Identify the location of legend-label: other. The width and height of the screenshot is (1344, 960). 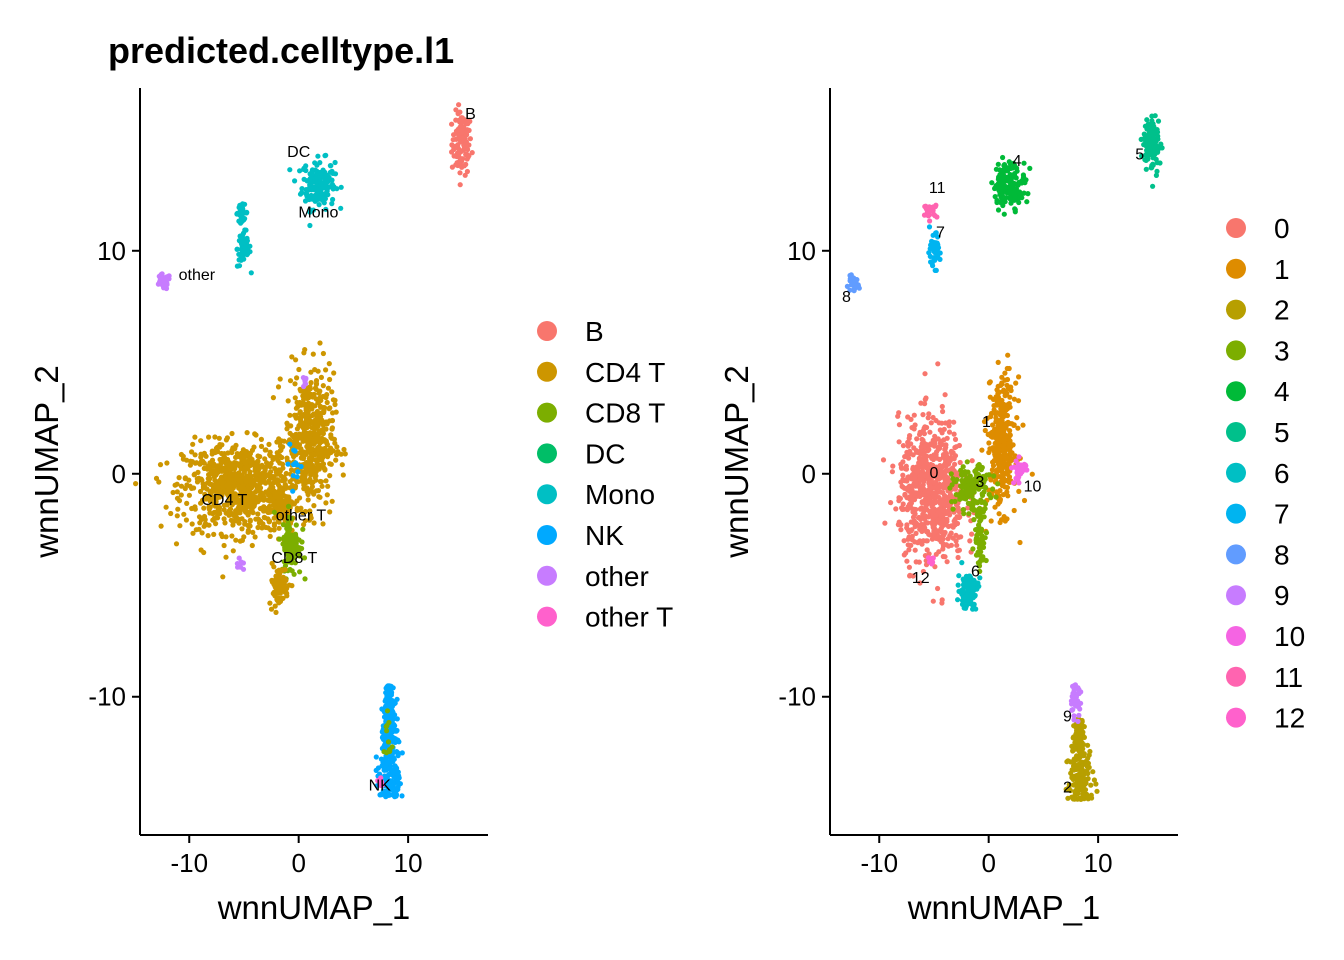
(617, 576).